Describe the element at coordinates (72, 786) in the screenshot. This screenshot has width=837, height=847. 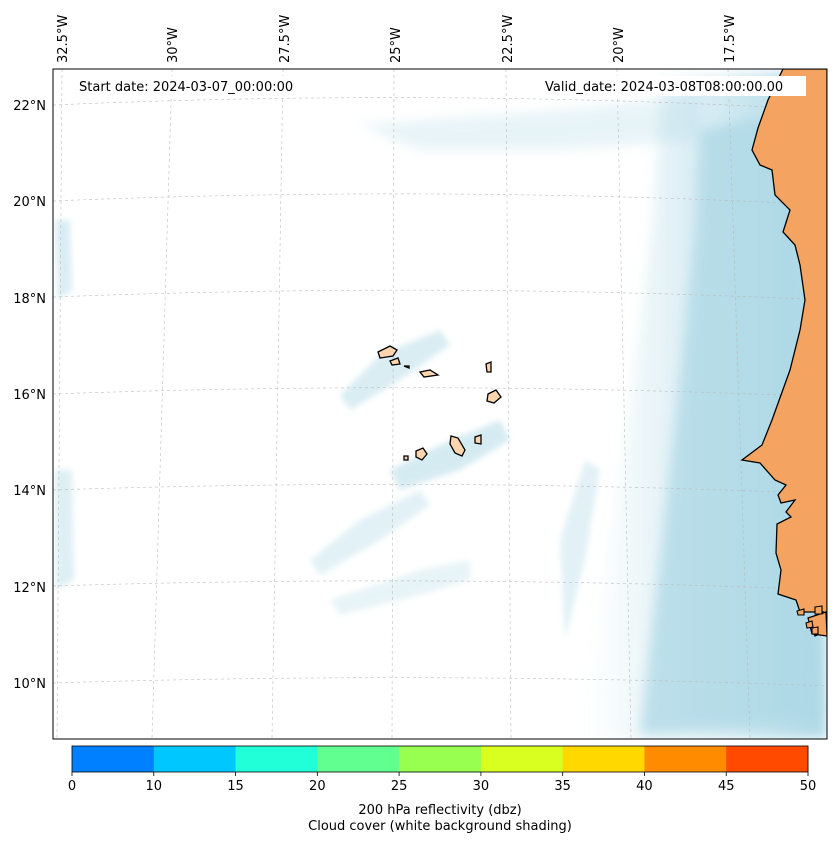
I see `colorbar-tick-label: 0` at that location.